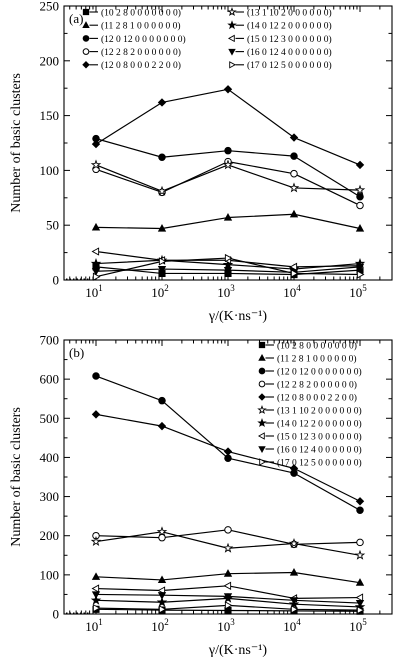 This screenshot has height=660, width=400. I want to click on legend-item: (10 2 8 0 0 0 0 0 0 0), so click(307, 345).